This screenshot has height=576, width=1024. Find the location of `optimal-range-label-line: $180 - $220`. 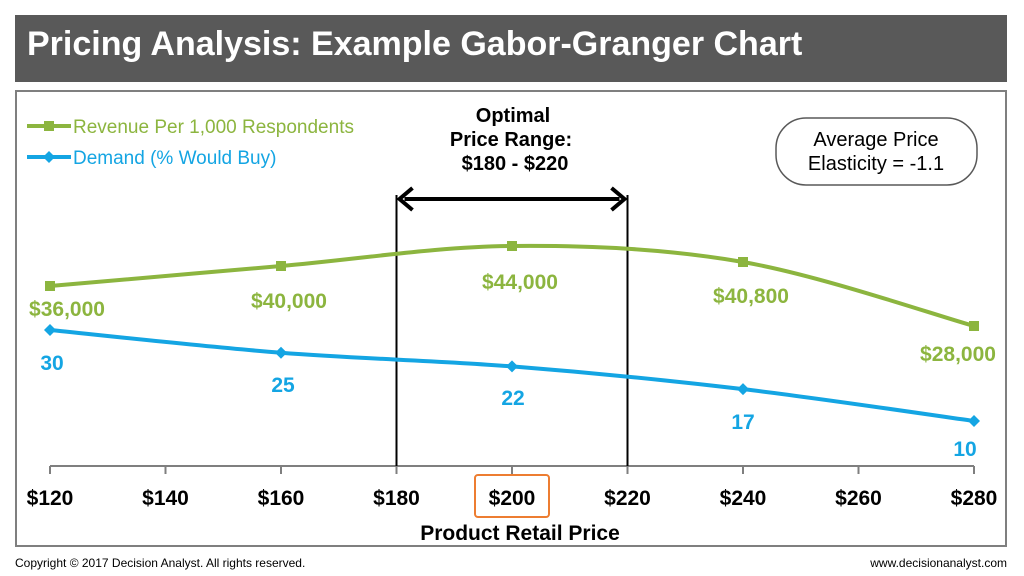

optimal-range-label-line: $180 - $220 is located at coordinates (515, 164).